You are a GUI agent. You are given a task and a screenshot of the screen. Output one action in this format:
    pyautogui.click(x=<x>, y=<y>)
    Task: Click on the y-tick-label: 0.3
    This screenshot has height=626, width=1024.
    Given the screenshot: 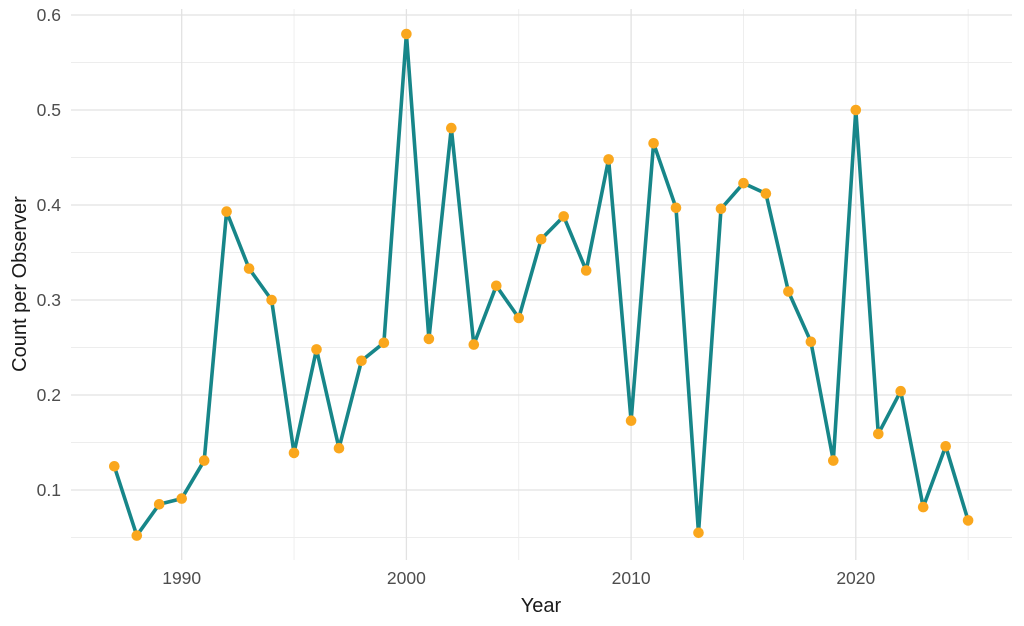 What is the action you would take?
    pyautogui.click(x=49, y=300)
    